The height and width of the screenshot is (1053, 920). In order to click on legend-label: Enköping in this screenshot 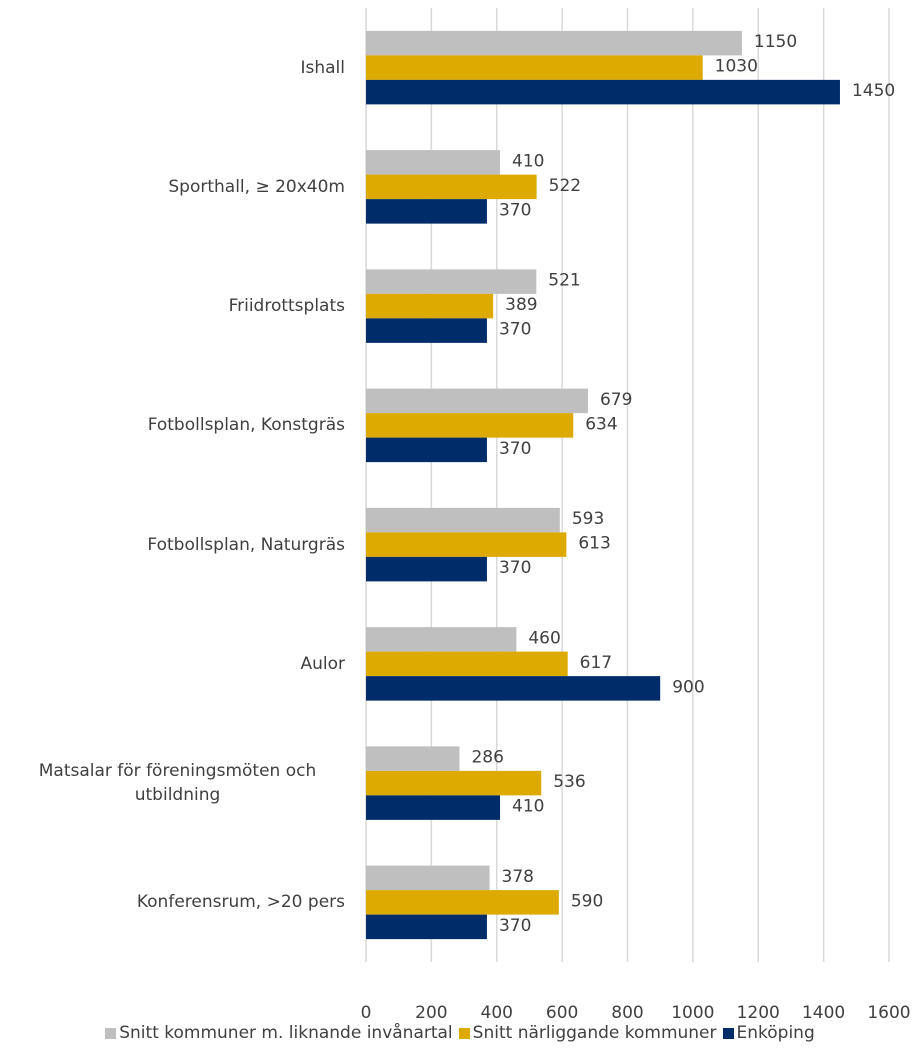, I will do `click(775, 1033)`.